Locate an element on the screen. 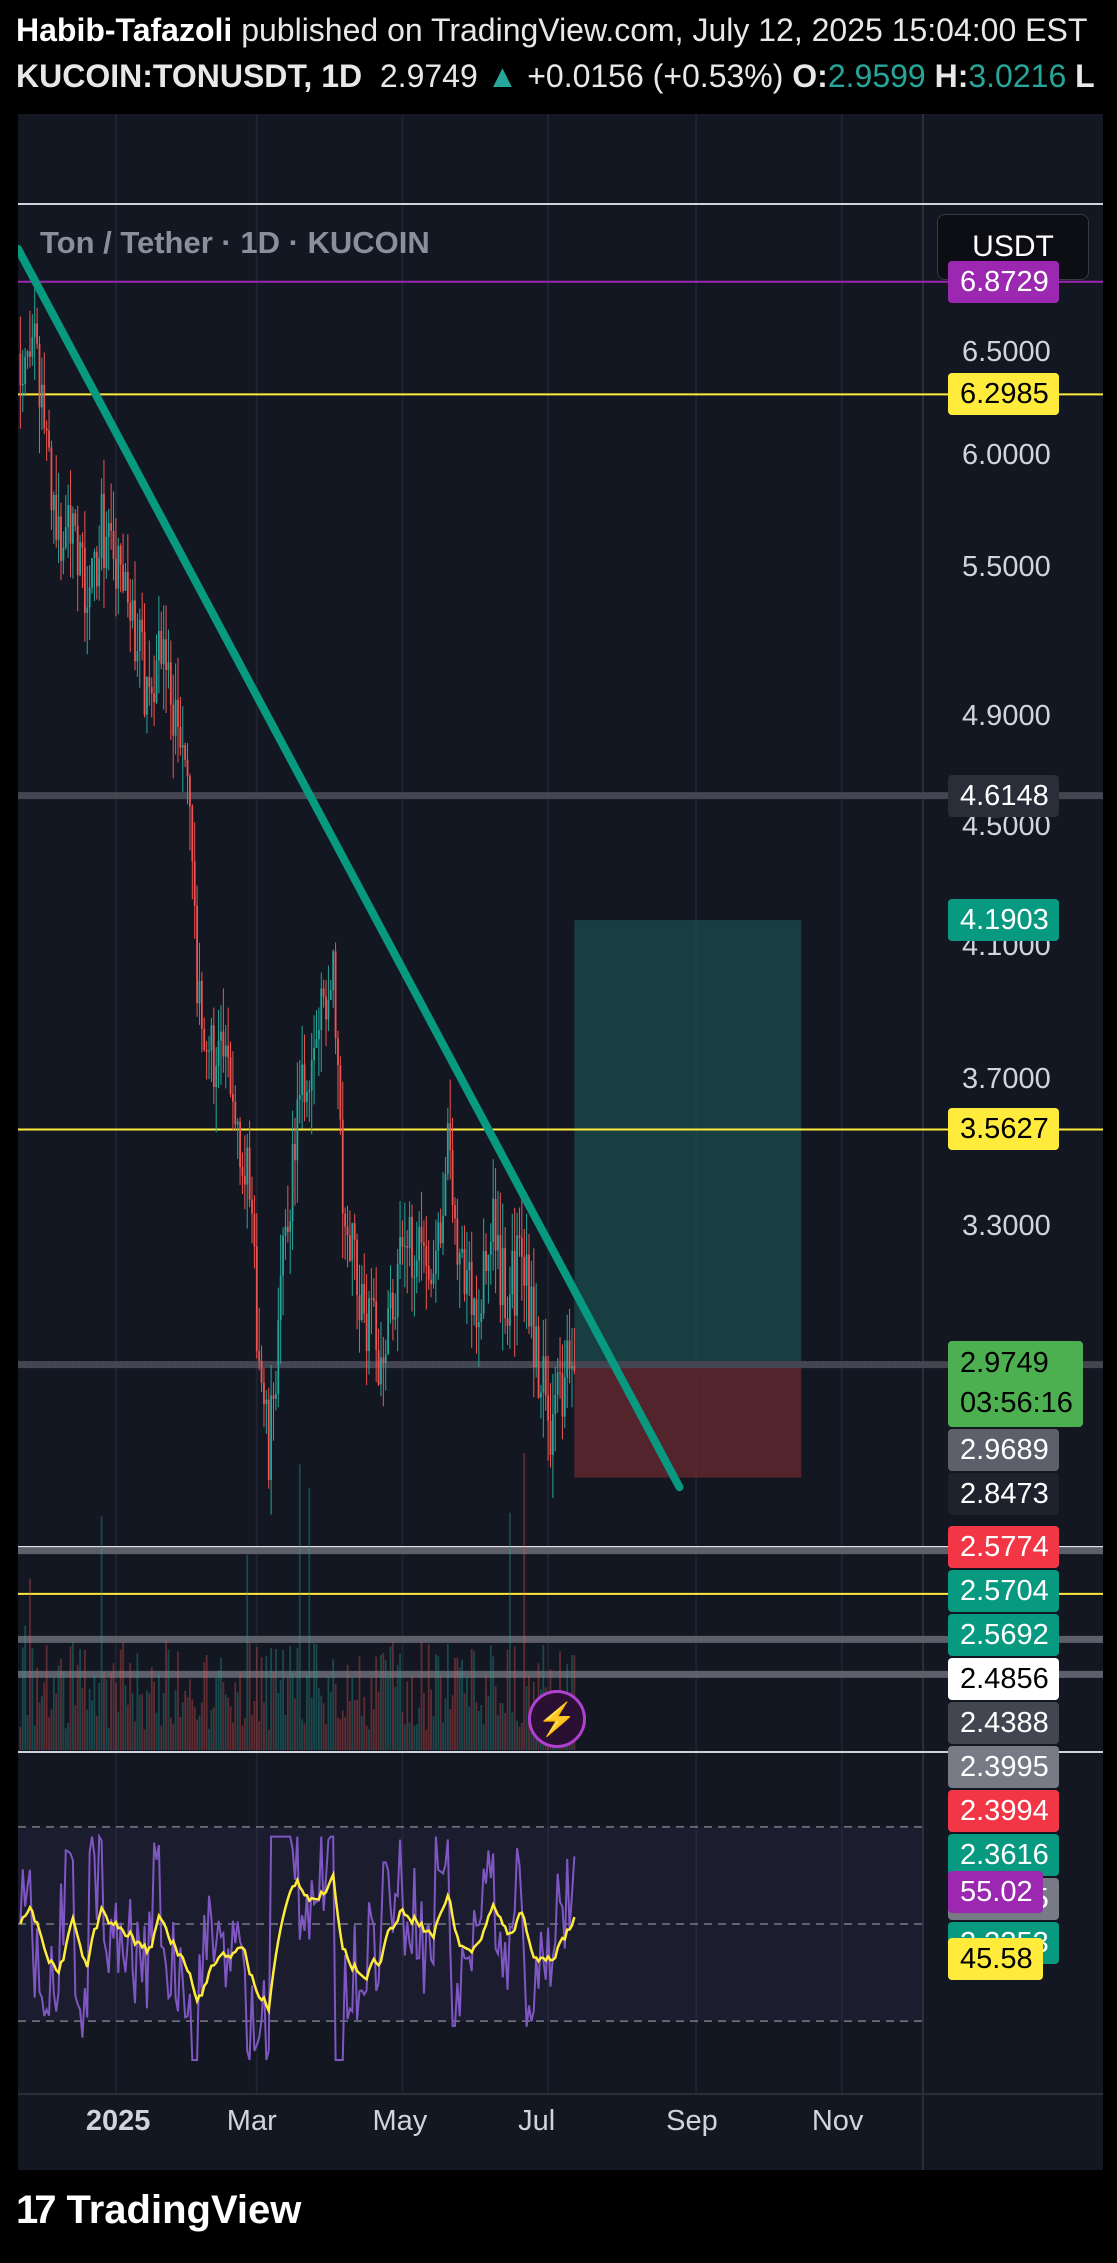  rsi-line is located at coordinates (297, 1947).